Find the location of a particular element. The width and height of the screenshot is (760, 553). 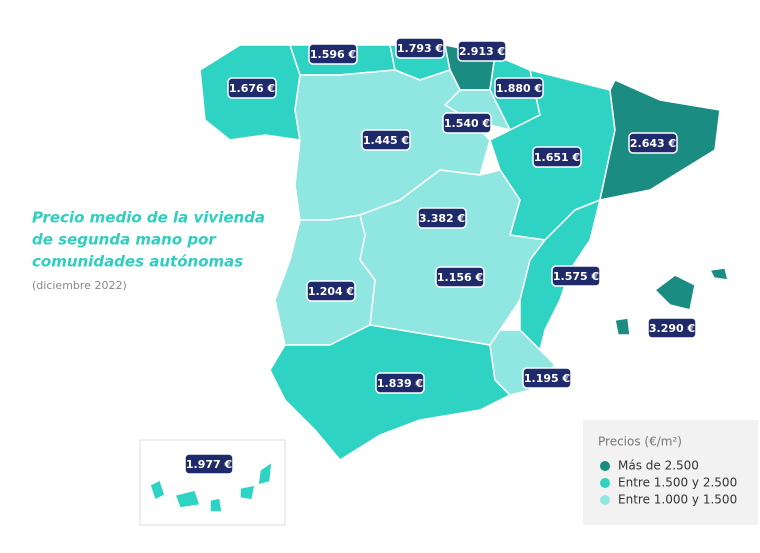

price-label: 3.382 € is located at coordinates (442, 218).